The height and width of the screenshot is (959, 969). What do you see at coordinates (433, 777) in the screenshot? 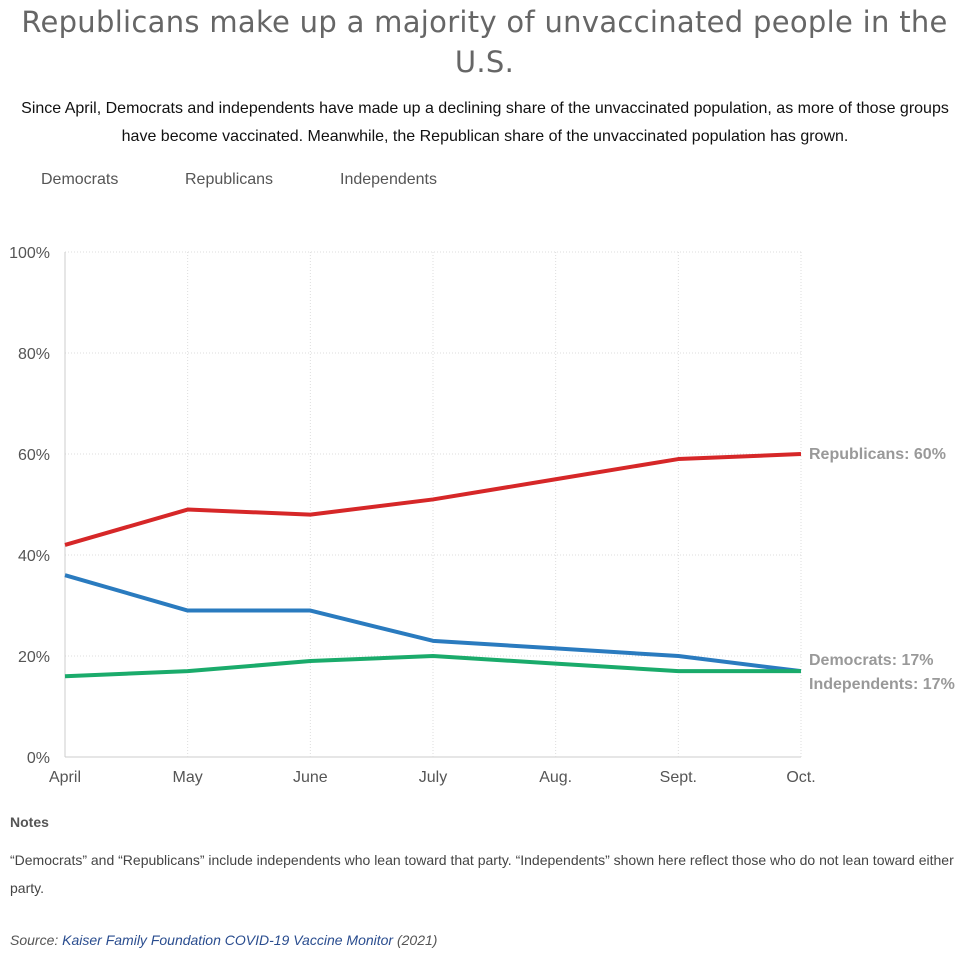
I see `x-tick-label: July` at bounding box center [433, 777].